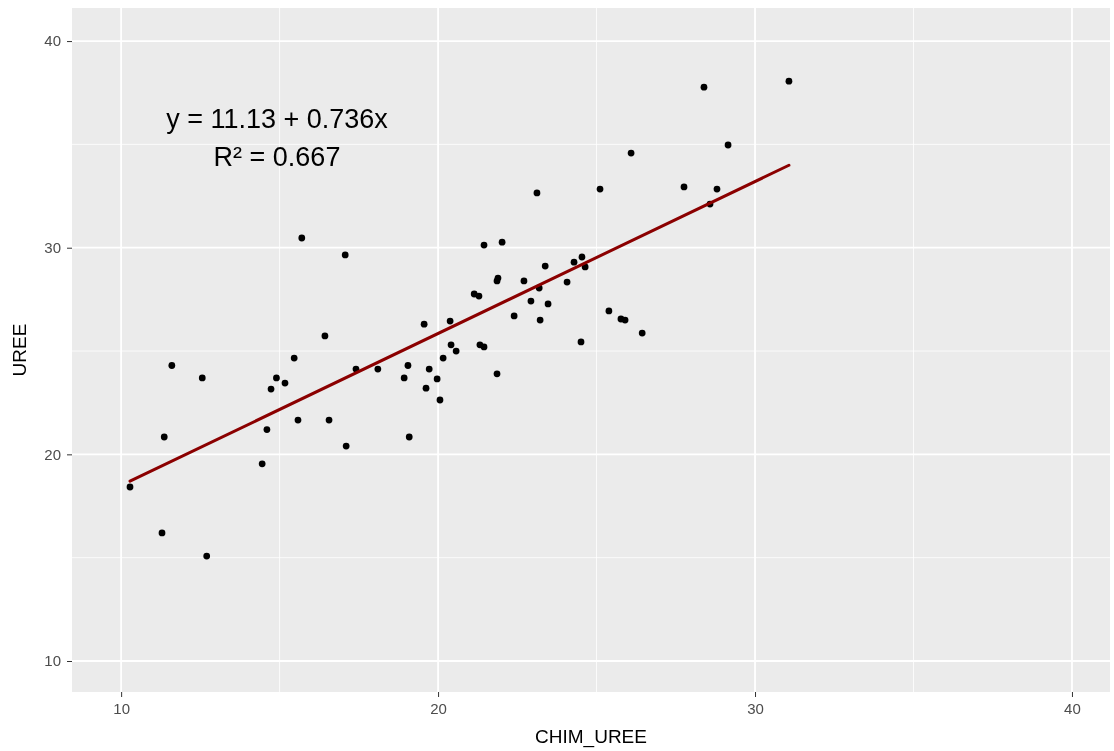  What do you see at coordinates (52, 661) in the screenshot?
I see `y-tick-label: 10` at bounding box center [52, 661].